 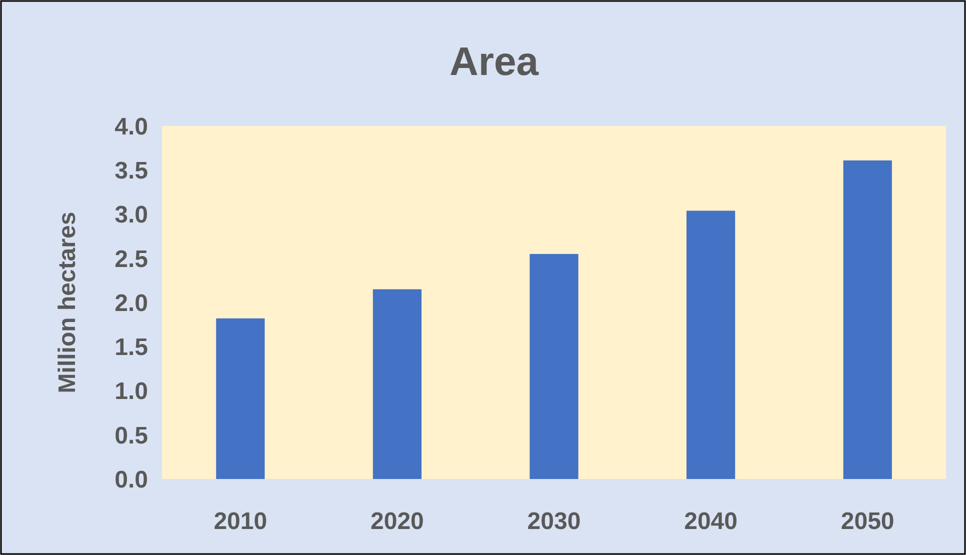 What do you see at coordinates (867, 521) in the screenshot?
I see `x-tick-label: 2050` at bounding box center [867, 521].